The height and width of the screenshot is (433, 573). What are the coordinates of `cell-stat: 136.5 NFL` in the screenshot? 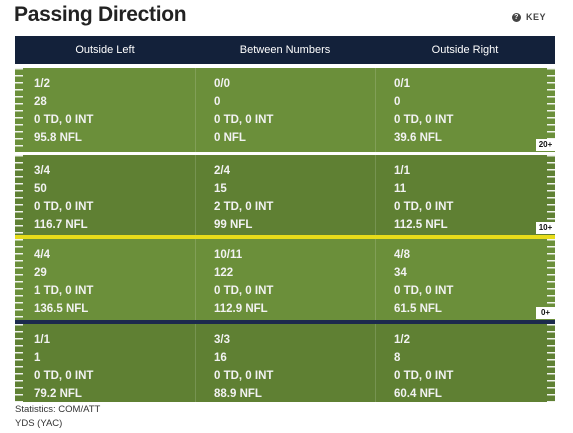 It's located at (61, 309).